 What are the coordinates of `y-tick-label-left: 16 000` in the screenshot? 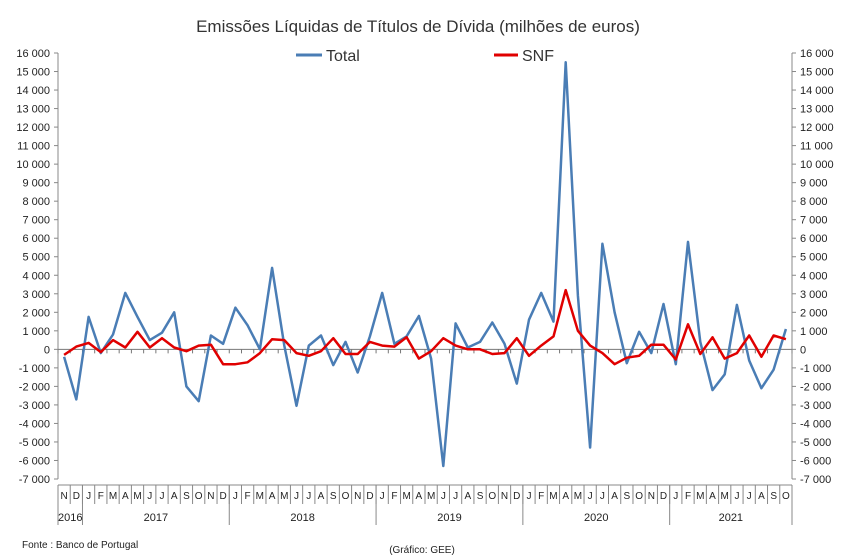 It's located at (33, 54).